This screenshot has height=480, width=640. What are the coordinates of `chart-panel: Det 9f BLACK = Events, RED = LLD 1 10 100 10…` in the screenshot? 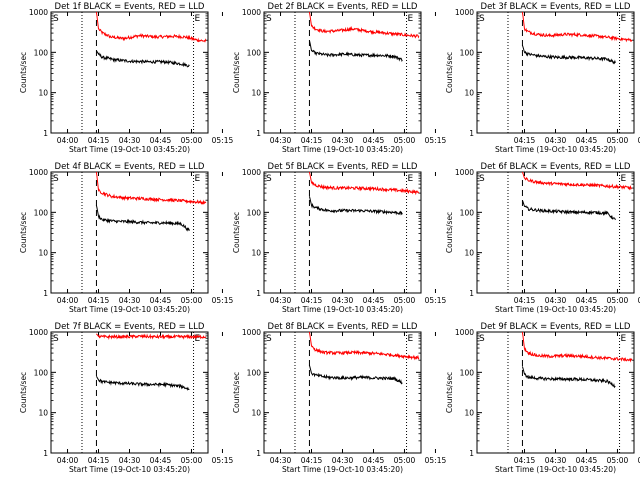 It's located at (542, 398).